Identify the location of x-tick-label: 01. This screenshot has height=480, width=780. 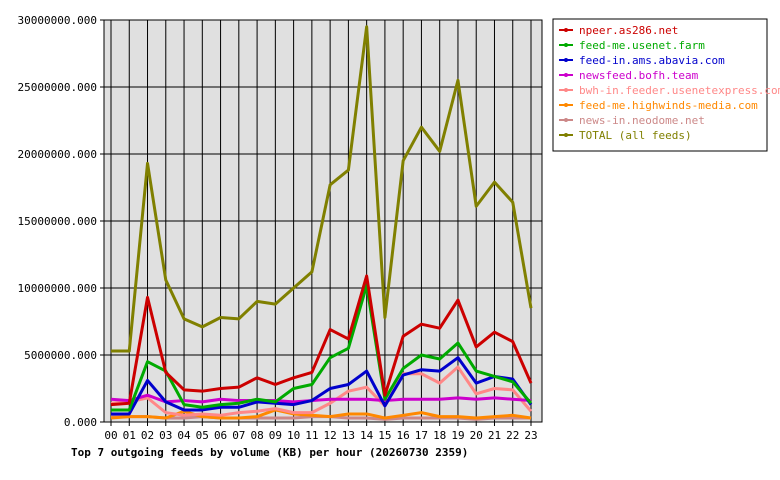
(129, 435).